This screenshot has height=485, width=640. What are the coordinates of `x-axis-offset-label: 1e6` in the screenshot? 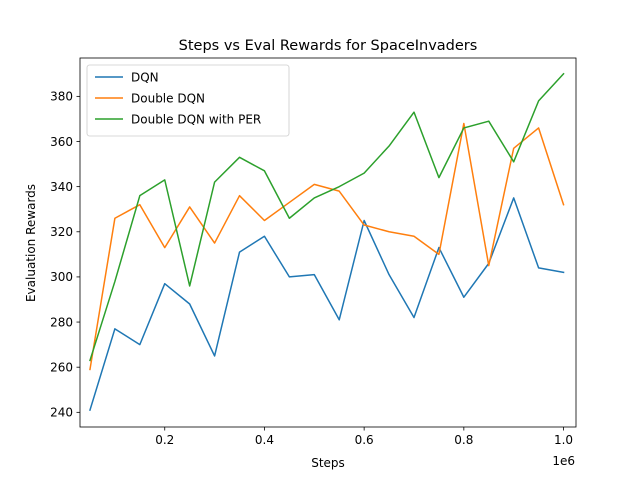 It's located at (563, 461).